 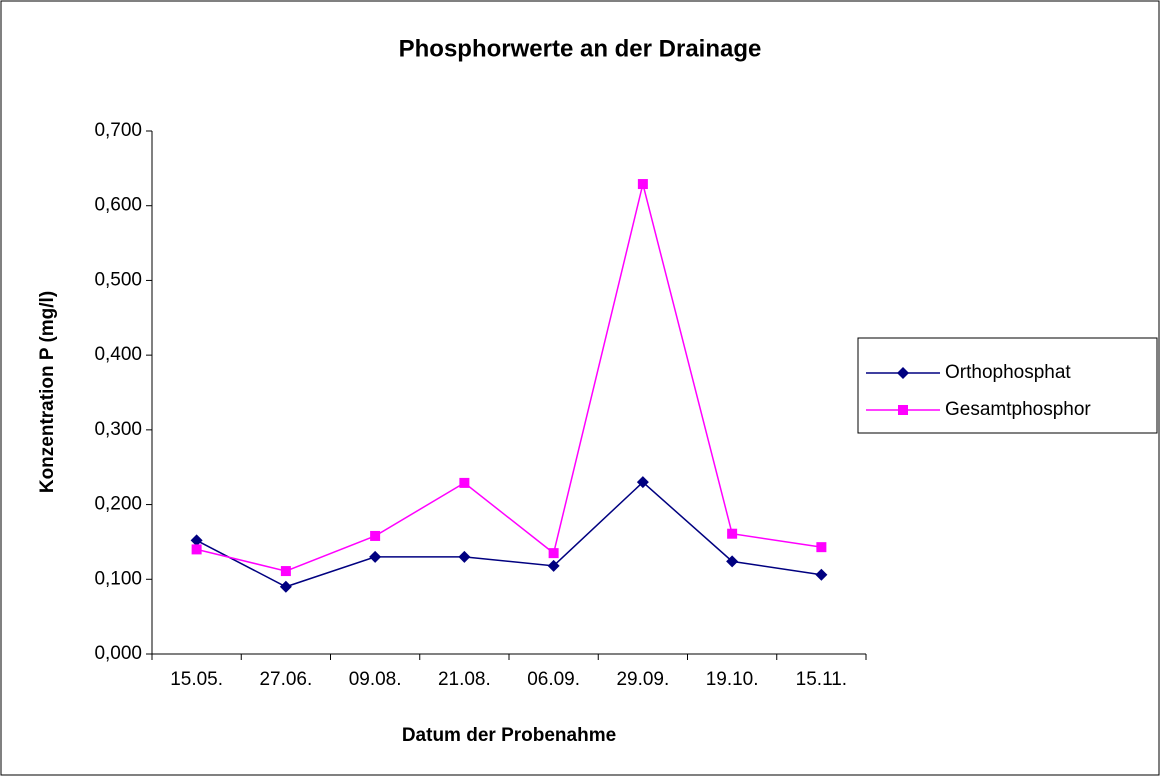 I want to click on chart-title: Phosphorwerte an der Drainage, so click(x=580, y=48).